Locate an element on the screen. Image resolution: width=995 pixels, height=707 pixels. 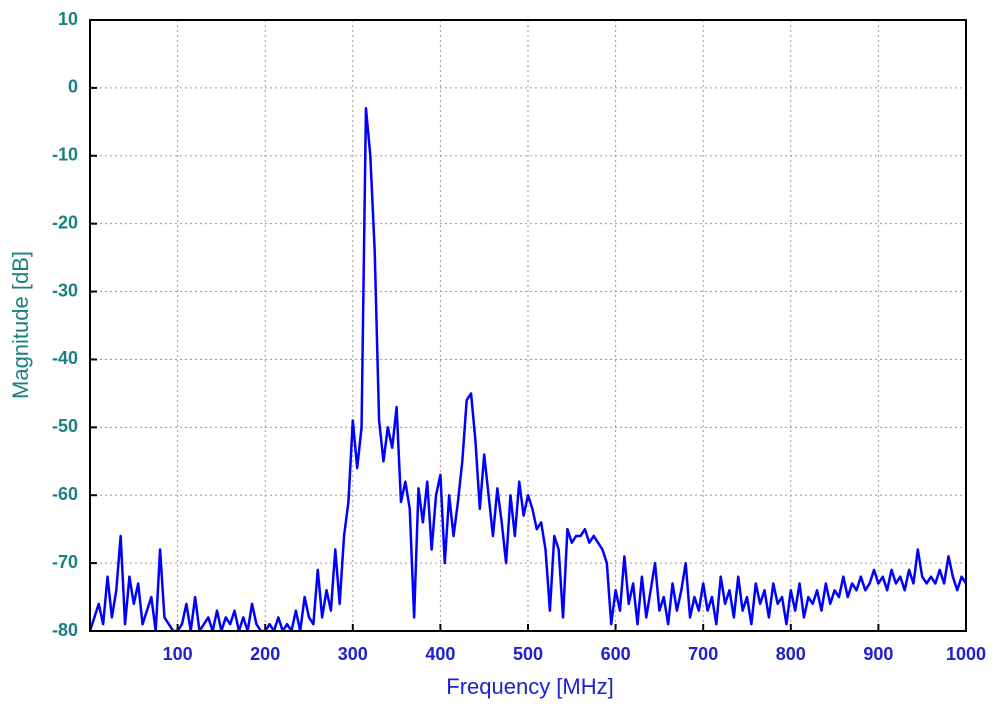
y-tick-label: -10 is located at coordinates (65, 155).